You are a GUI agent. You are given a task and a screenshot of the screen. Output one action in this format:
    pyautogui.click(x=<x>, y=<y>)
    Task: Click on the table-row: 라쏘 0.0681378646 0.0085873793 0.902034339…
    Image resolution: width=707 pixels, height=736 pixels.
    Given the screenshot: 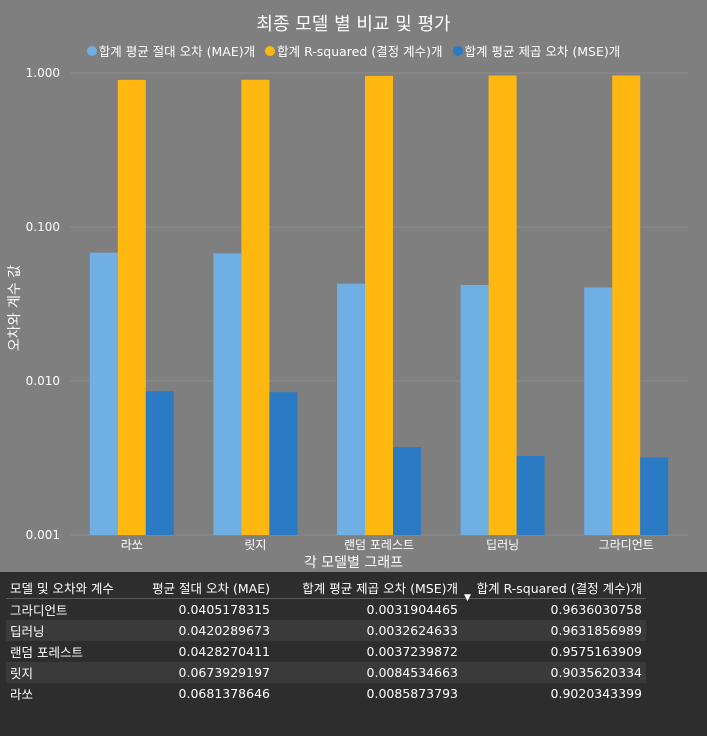 What is the action you would take?
    pyautogui.click(x=326, y=693)
    